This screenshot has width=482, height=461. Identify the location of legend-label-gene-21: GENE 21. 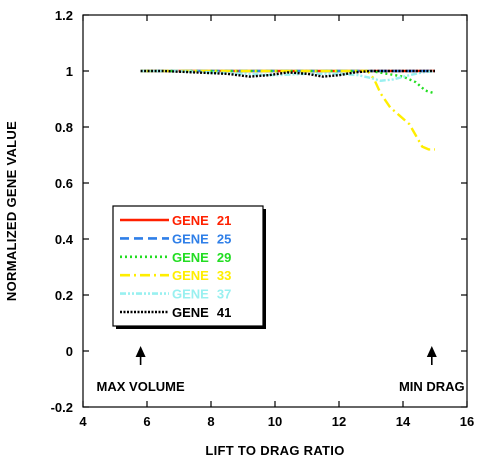
(201, 220).